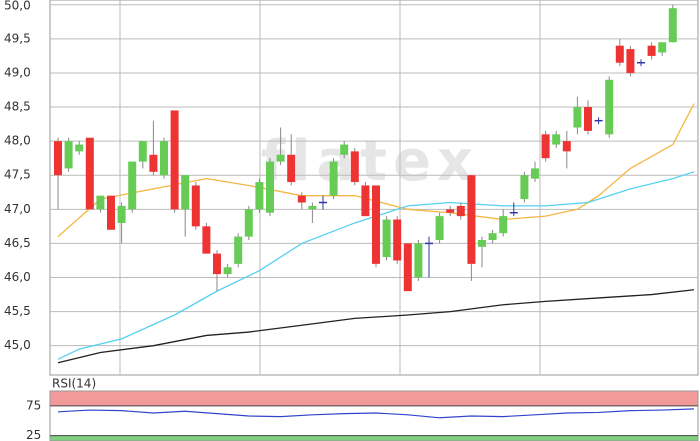 The image size is (700, 441). What do you see at coordinates (17, 311) in the screenshot?
I see `y-tick-label: 45,5` at bounding box center [17, 311].